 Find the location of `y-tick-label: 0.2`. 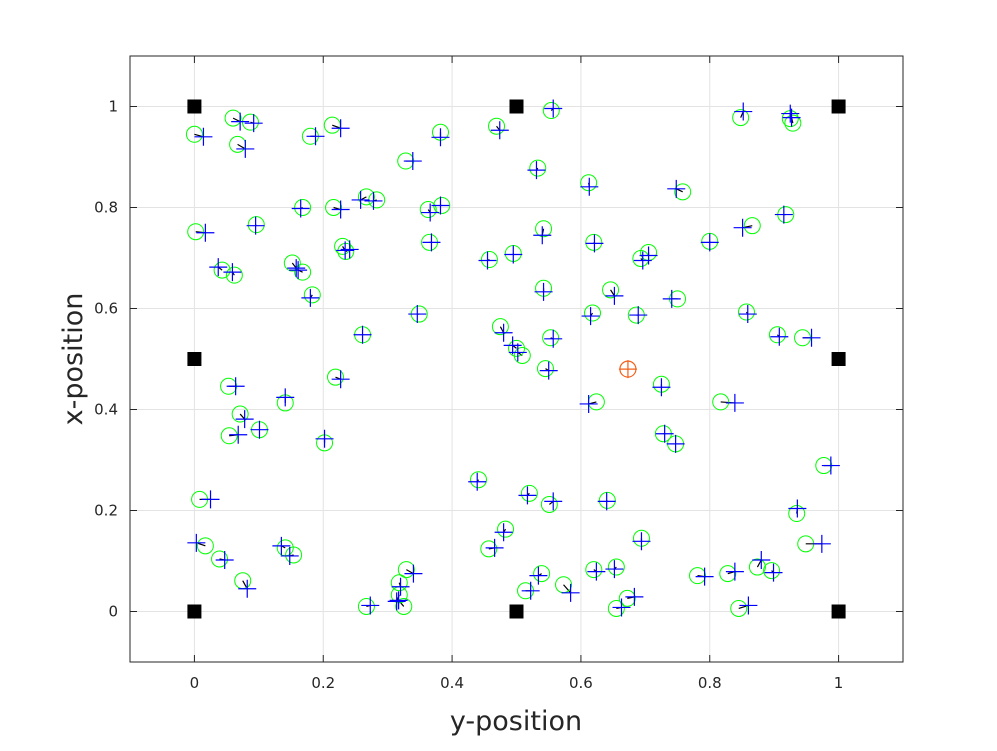

y-tick-label: 0.2 is located at coordinates (106, 511).